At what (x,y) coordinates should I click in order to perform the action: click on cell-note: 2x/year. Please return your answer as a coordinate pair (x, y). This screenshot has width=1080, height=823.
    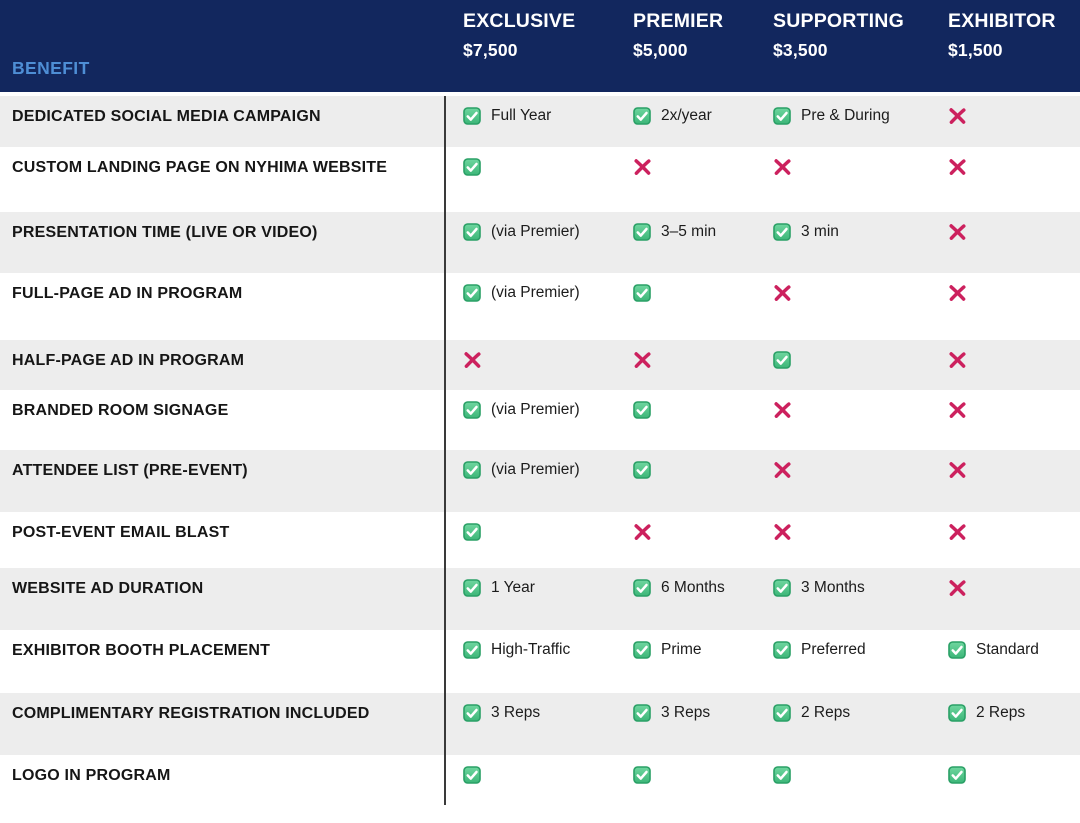
    Looking at the image, I should click on (686, 115).